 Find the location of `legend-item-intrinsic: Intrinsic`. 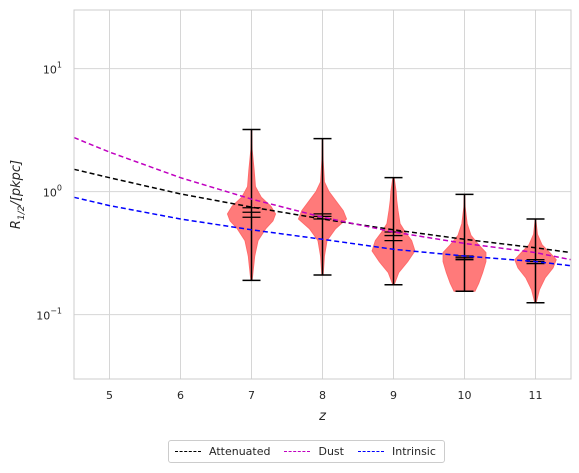

legend-item-intrinsic: Intrinsic is located at coordinates (396, 451).